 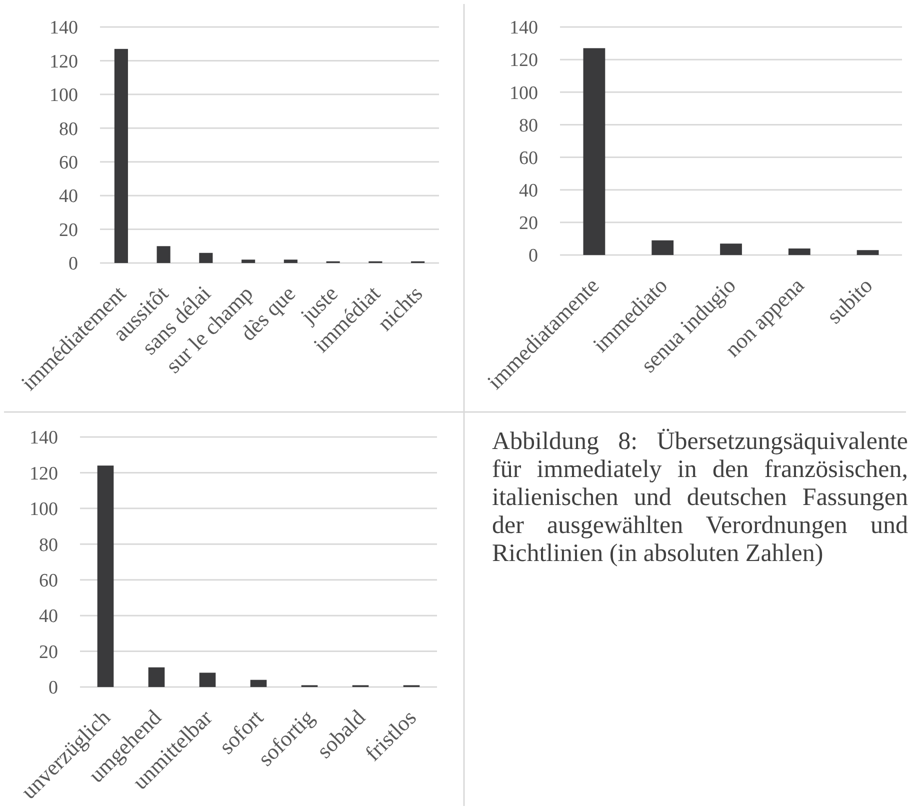 What do you see at coordinates (700, 498) in the screenshot?
I see `text: Abbildung 8: Übersetzungsäquivalente für immediately in den französischen, italienischen und deutschen Fassungen der ausgewählten Verordnungen und Richtlinien (in absoluten Zahlen)` at bounding box center [700, 498].